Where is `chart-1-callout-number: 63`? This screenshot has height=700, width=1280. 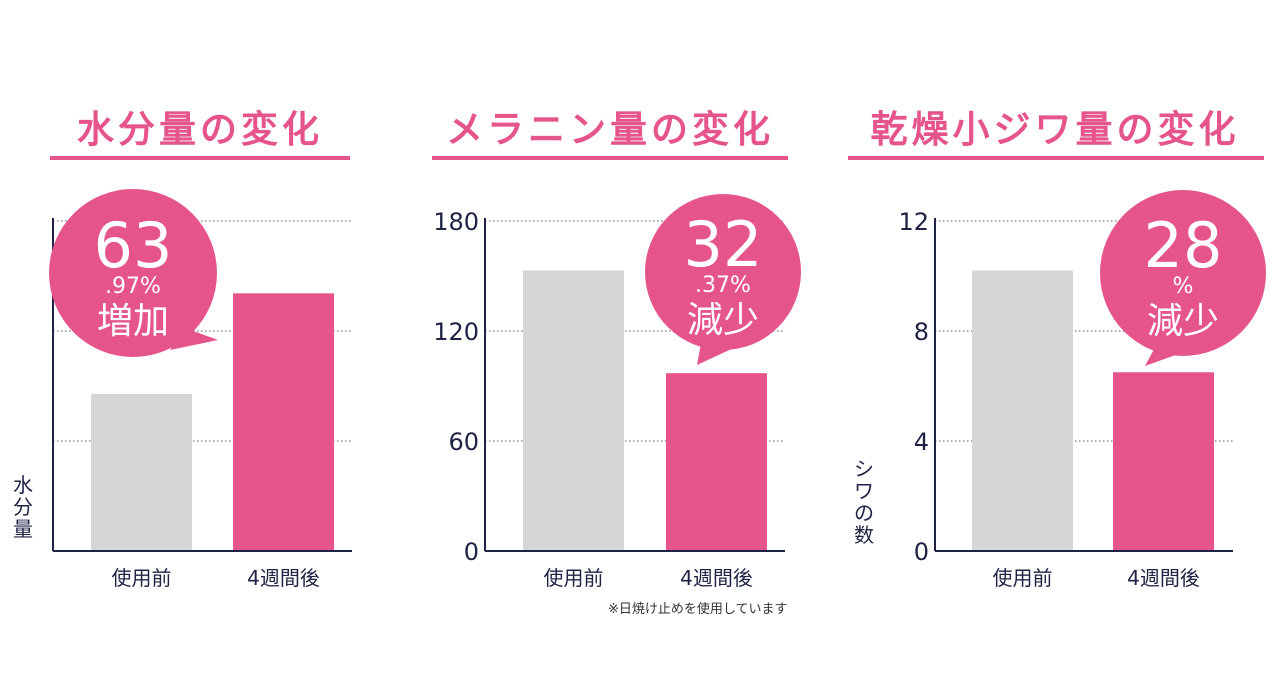
chart-1-callout-number: 63 is located at coordinates (133, 245).